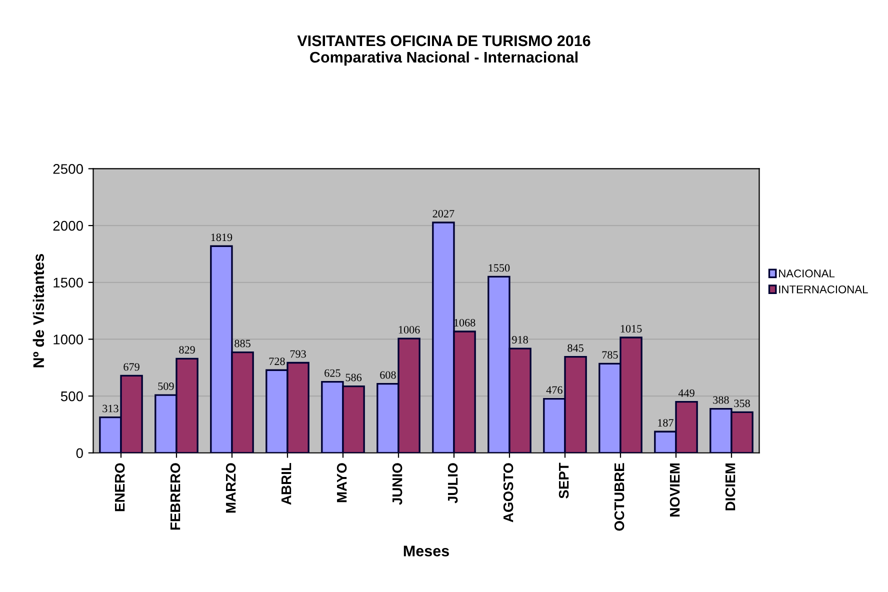  What do you see at coordinates (576, 348) in the screenshot?
I see `data-label: 845` at bounding box center [576, 348].